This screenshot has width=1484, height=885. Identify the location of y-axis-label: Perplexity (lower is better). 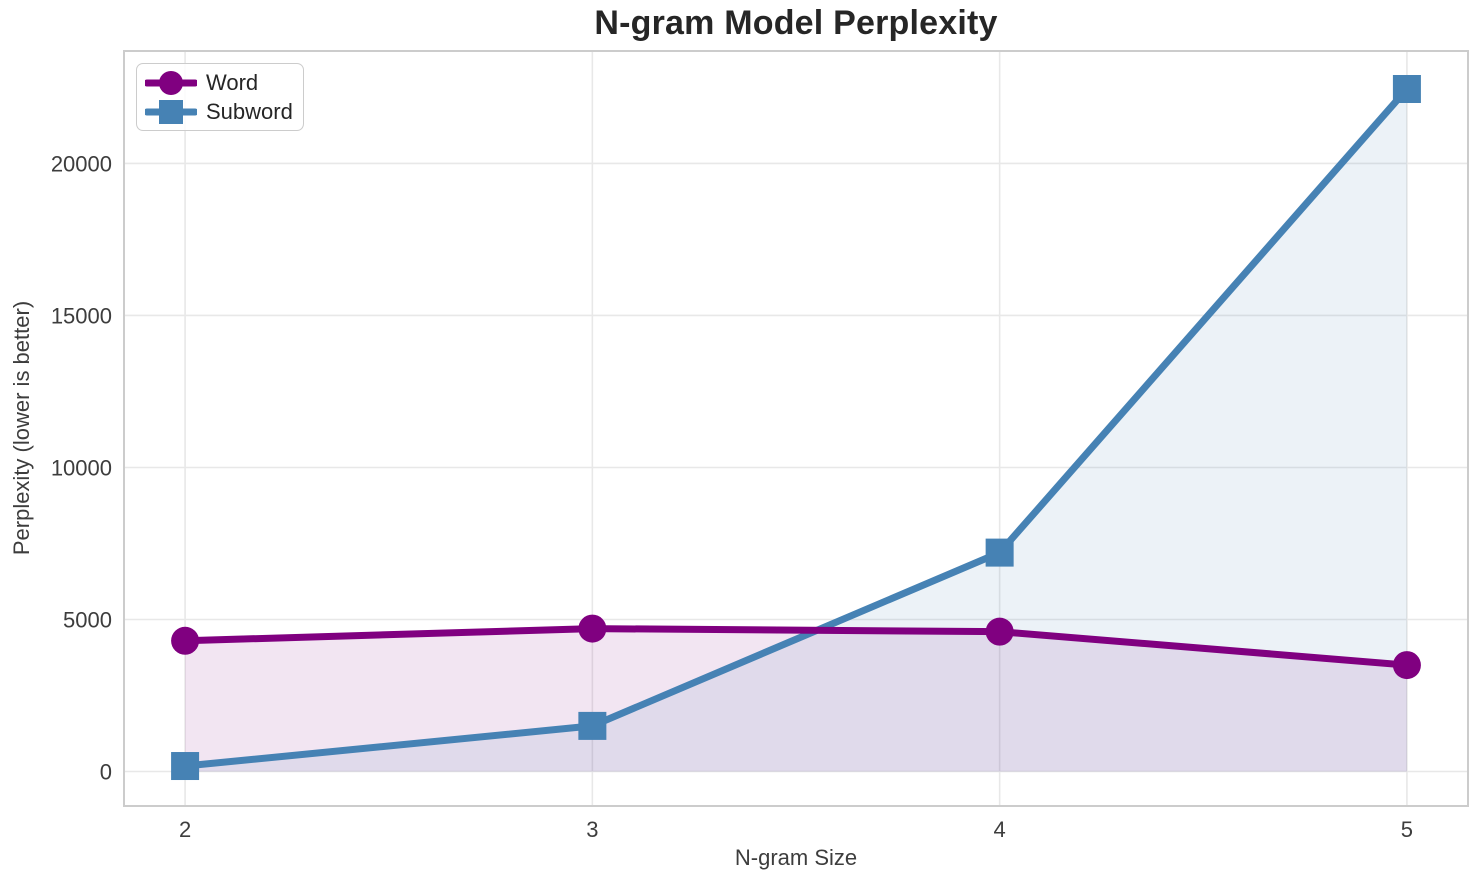
(21, 428).